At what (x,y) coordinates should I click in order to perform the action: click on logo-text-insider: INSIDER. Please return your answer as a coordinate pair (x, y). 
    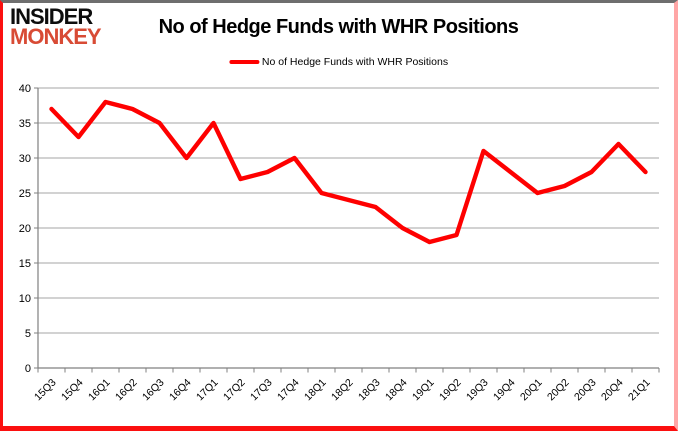
    Looking at the image, I should click on (51, 16).